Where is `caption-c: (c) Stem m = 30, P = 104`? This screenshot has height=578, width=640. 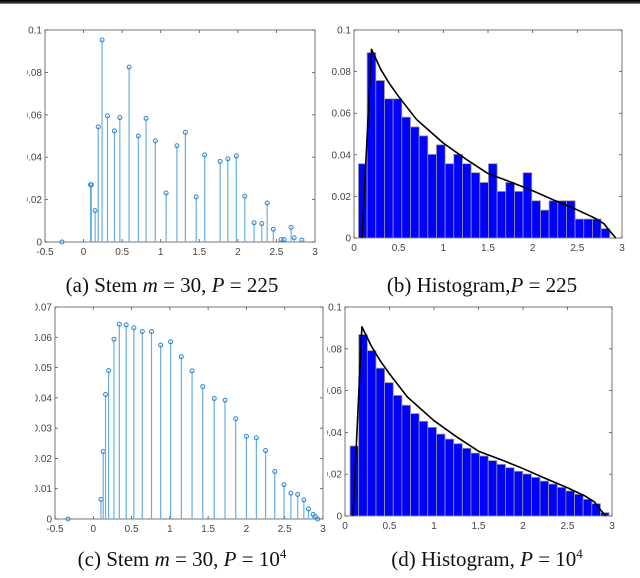
caption-c: (c) Stem m = 30, P = 104 is located at coordinates (182, 559).